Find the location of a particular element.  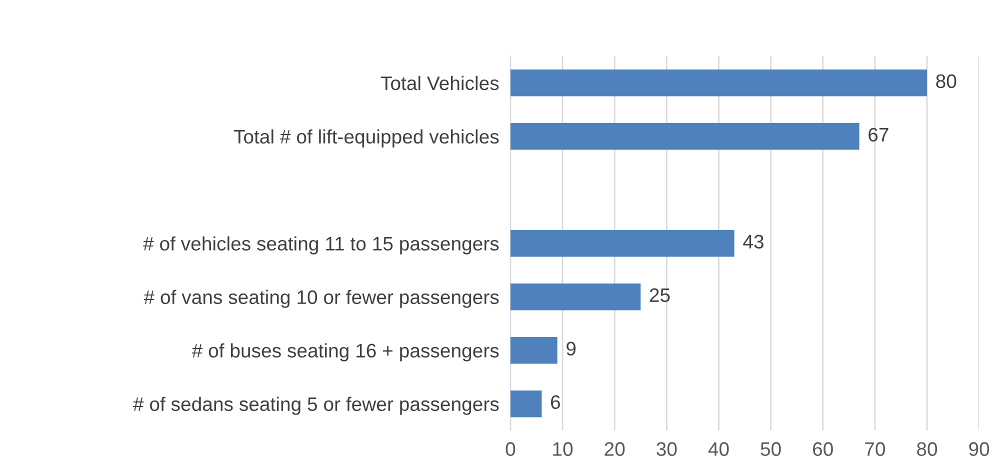

x-tick-label: 50 is located at coordinates (770, 449).